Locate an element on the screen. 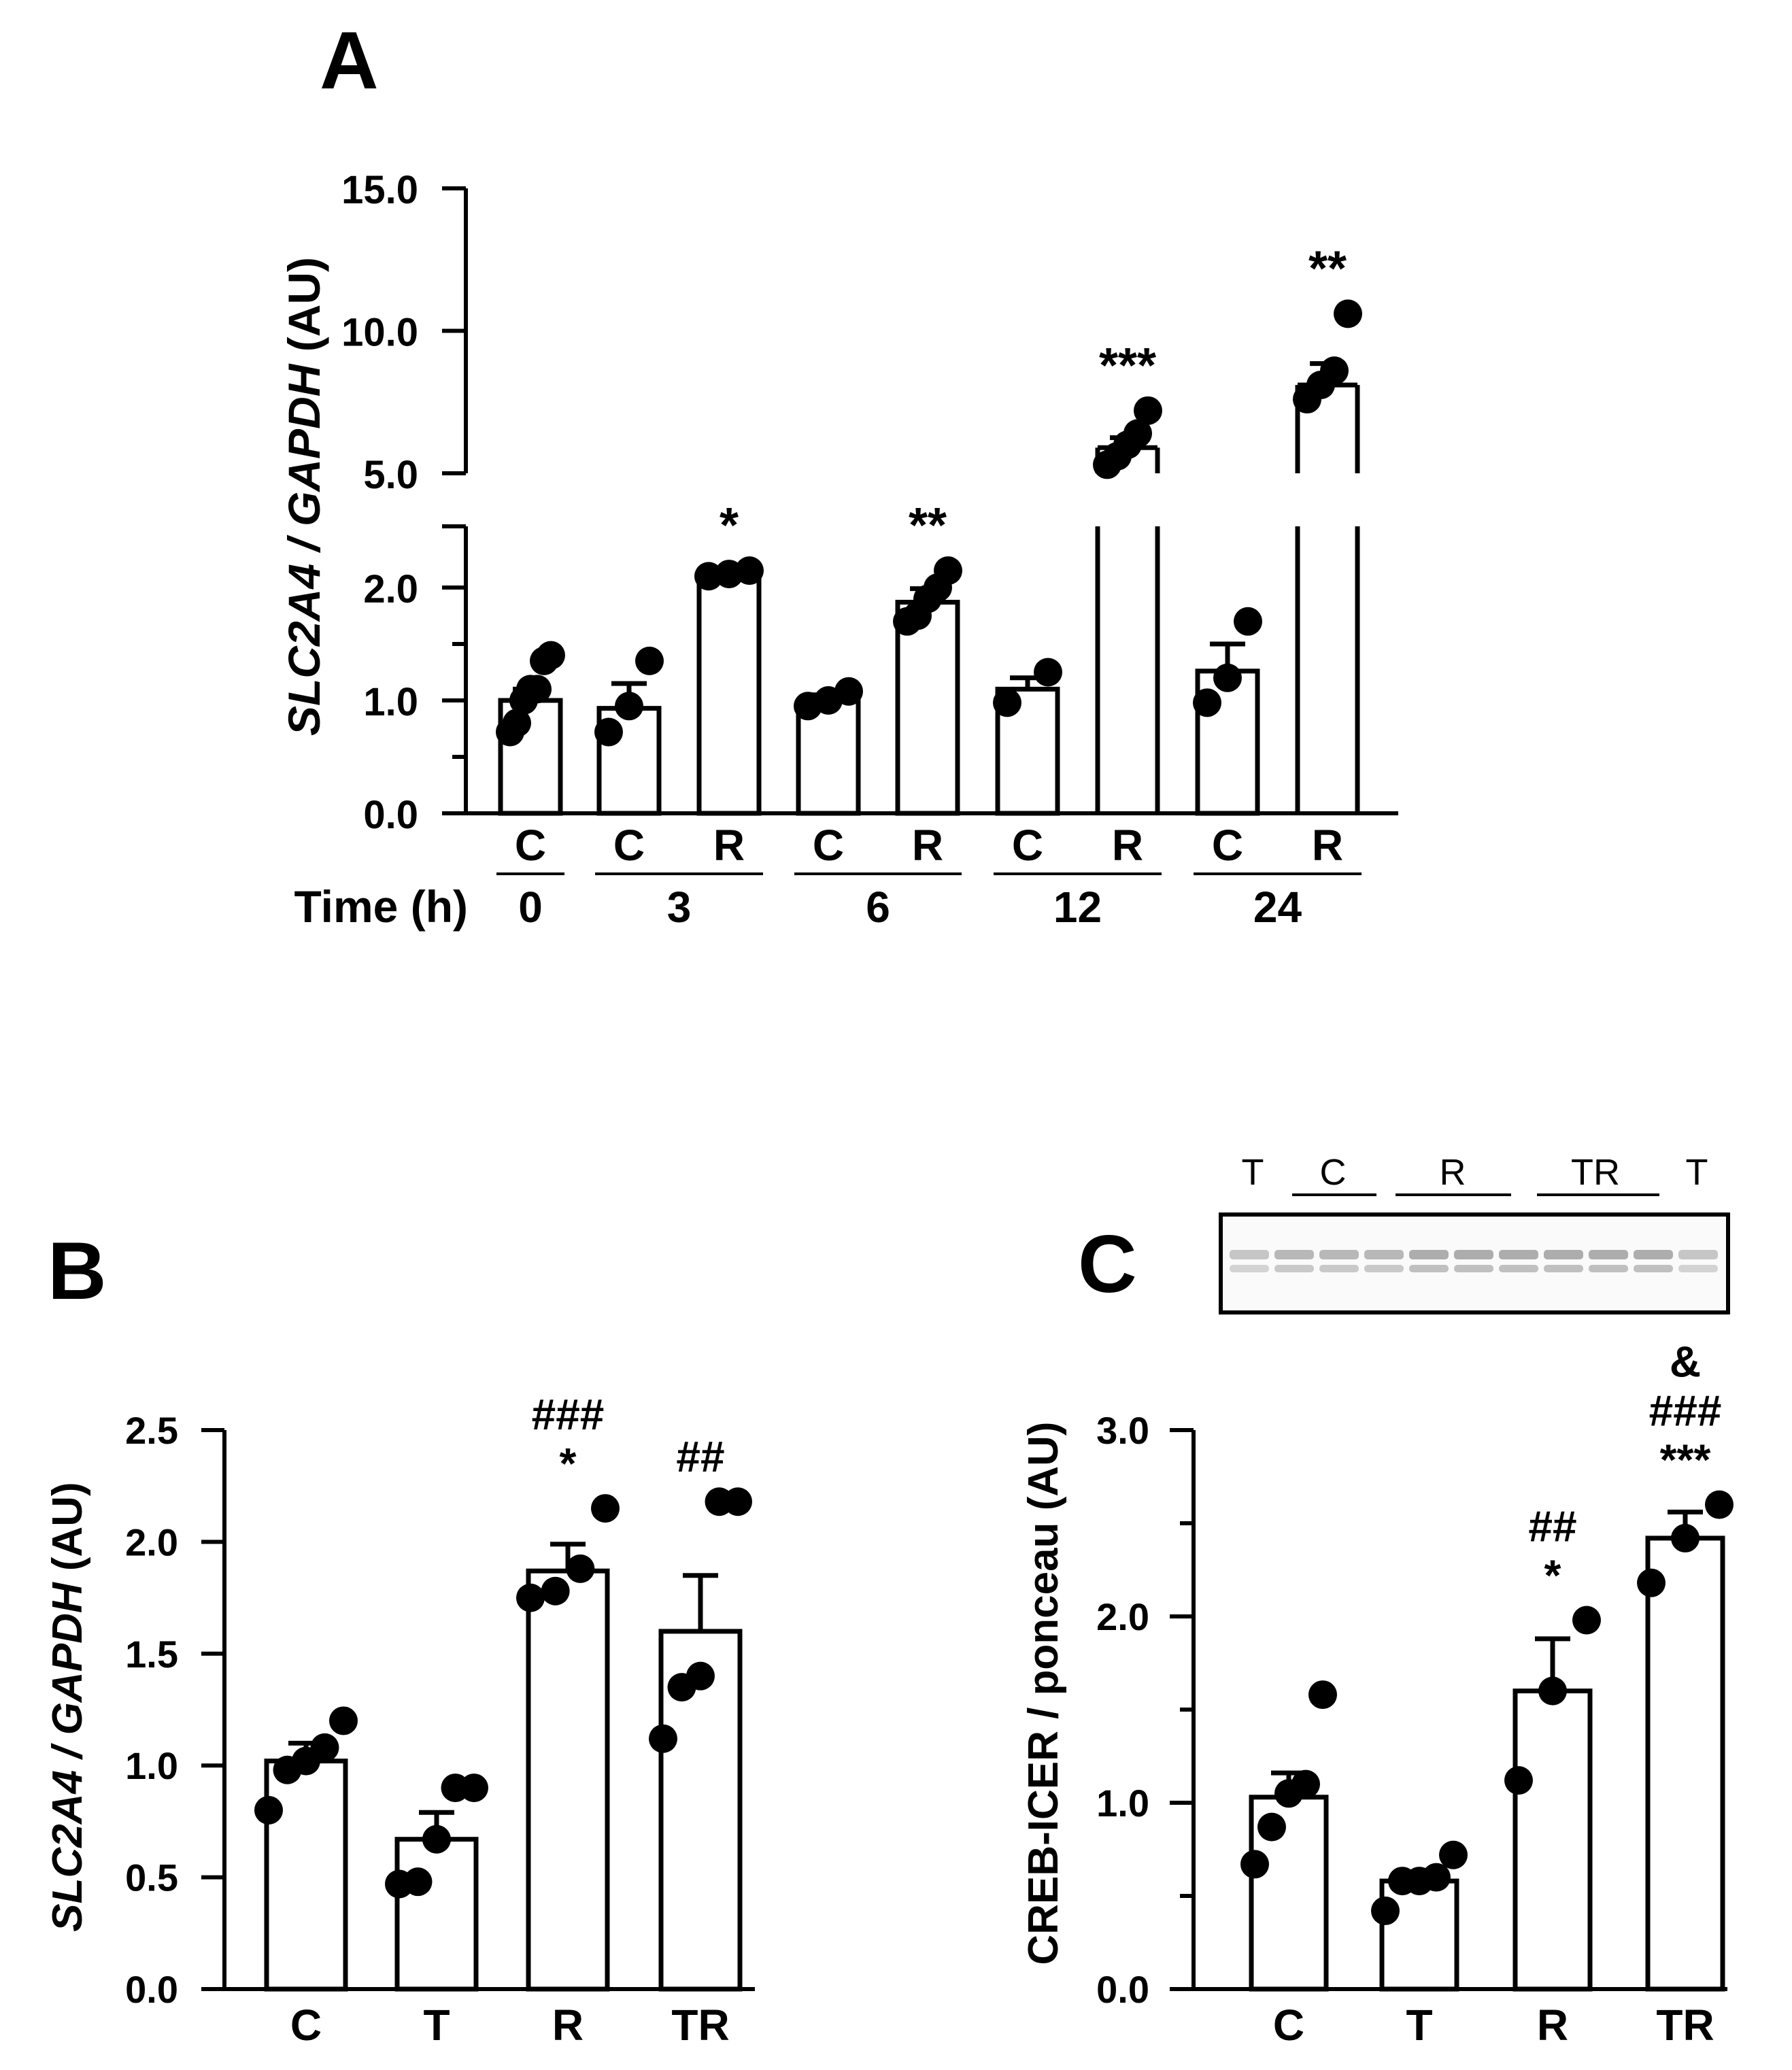  panel-b-y-tick-label: 2.5 is located at coordinates (151, 1430).